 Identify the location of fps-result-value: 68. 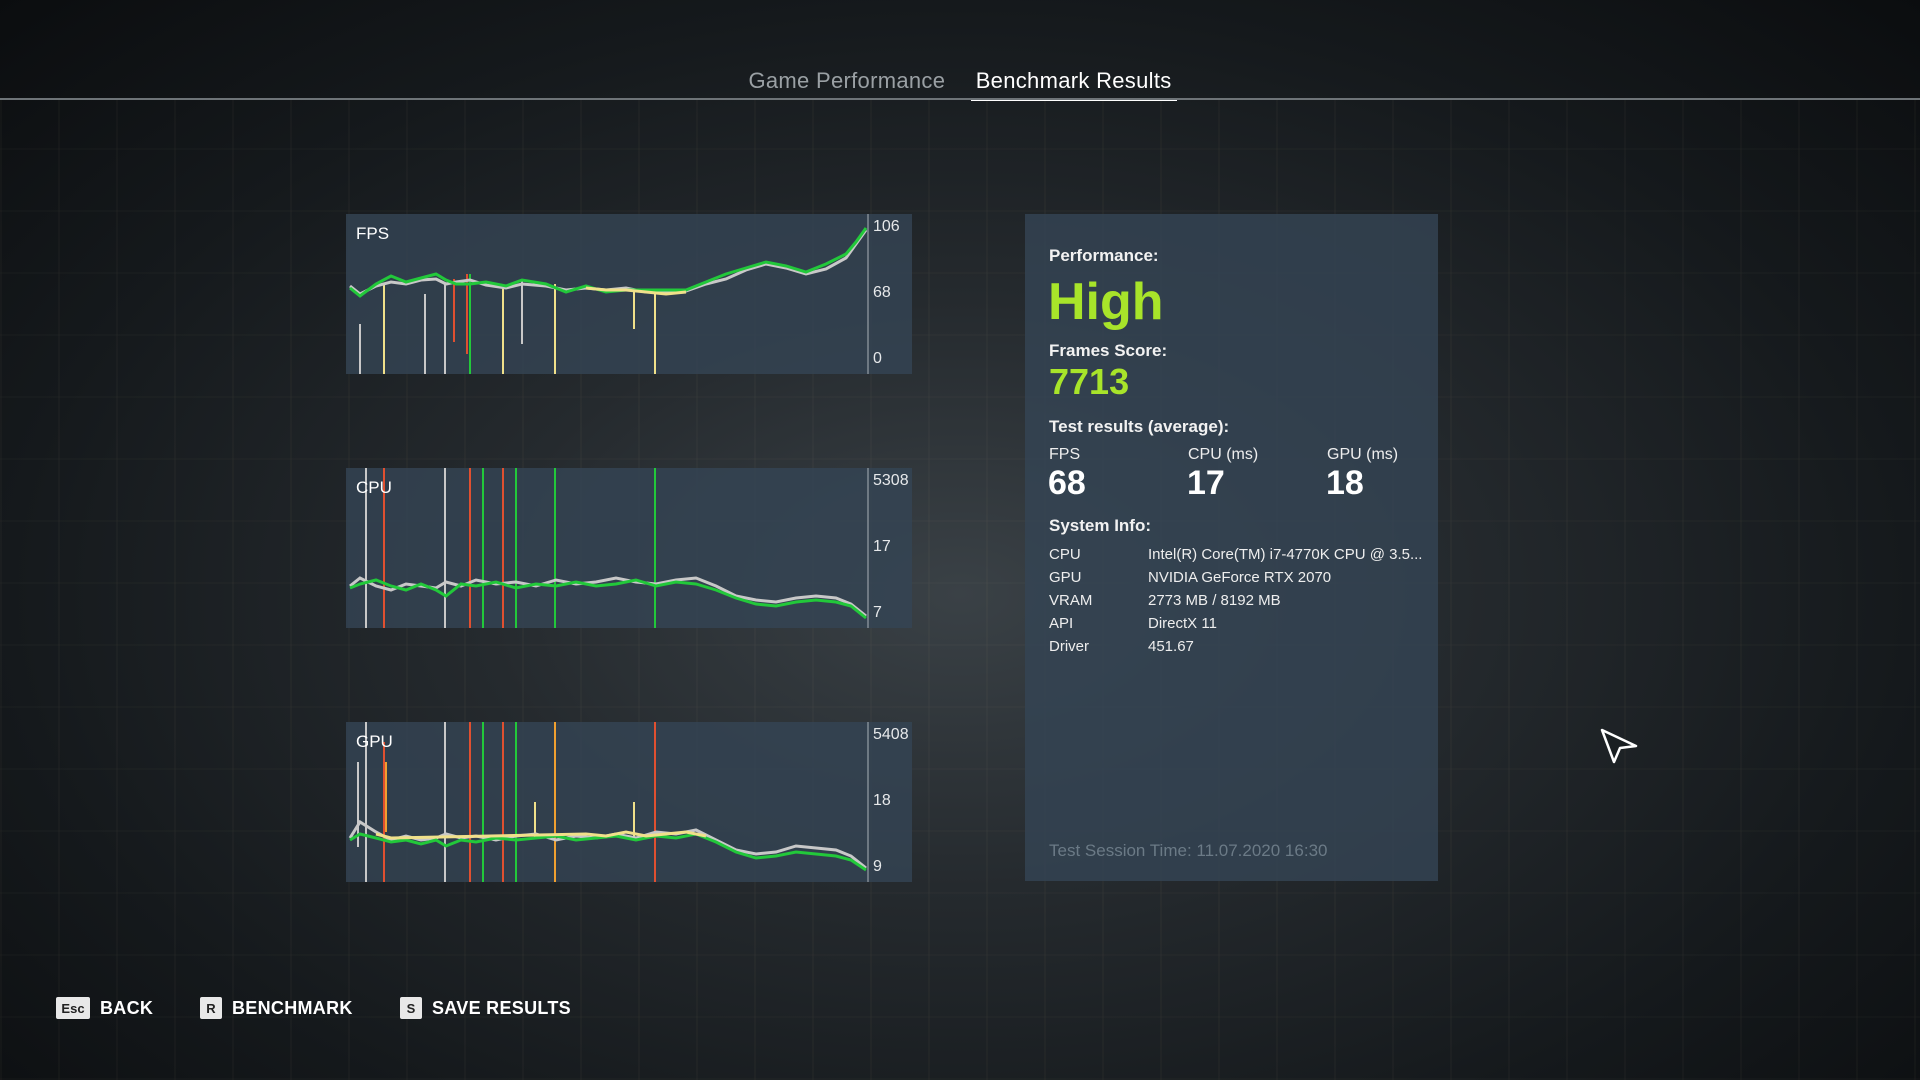
(1067, 483).